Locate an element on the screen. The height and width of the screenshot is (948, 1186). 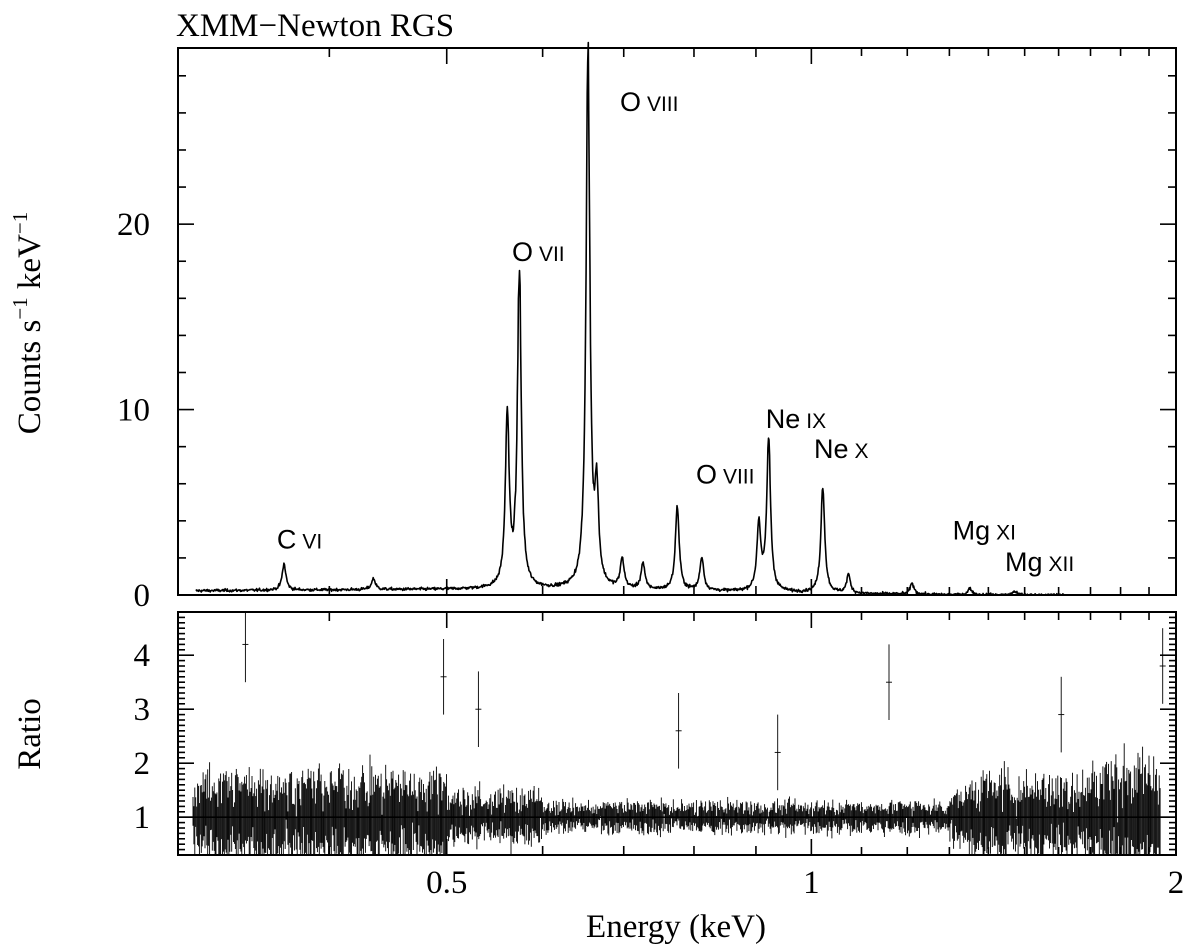
chart-title: XMM−Newton RGS is located at coordinates (315, 26).